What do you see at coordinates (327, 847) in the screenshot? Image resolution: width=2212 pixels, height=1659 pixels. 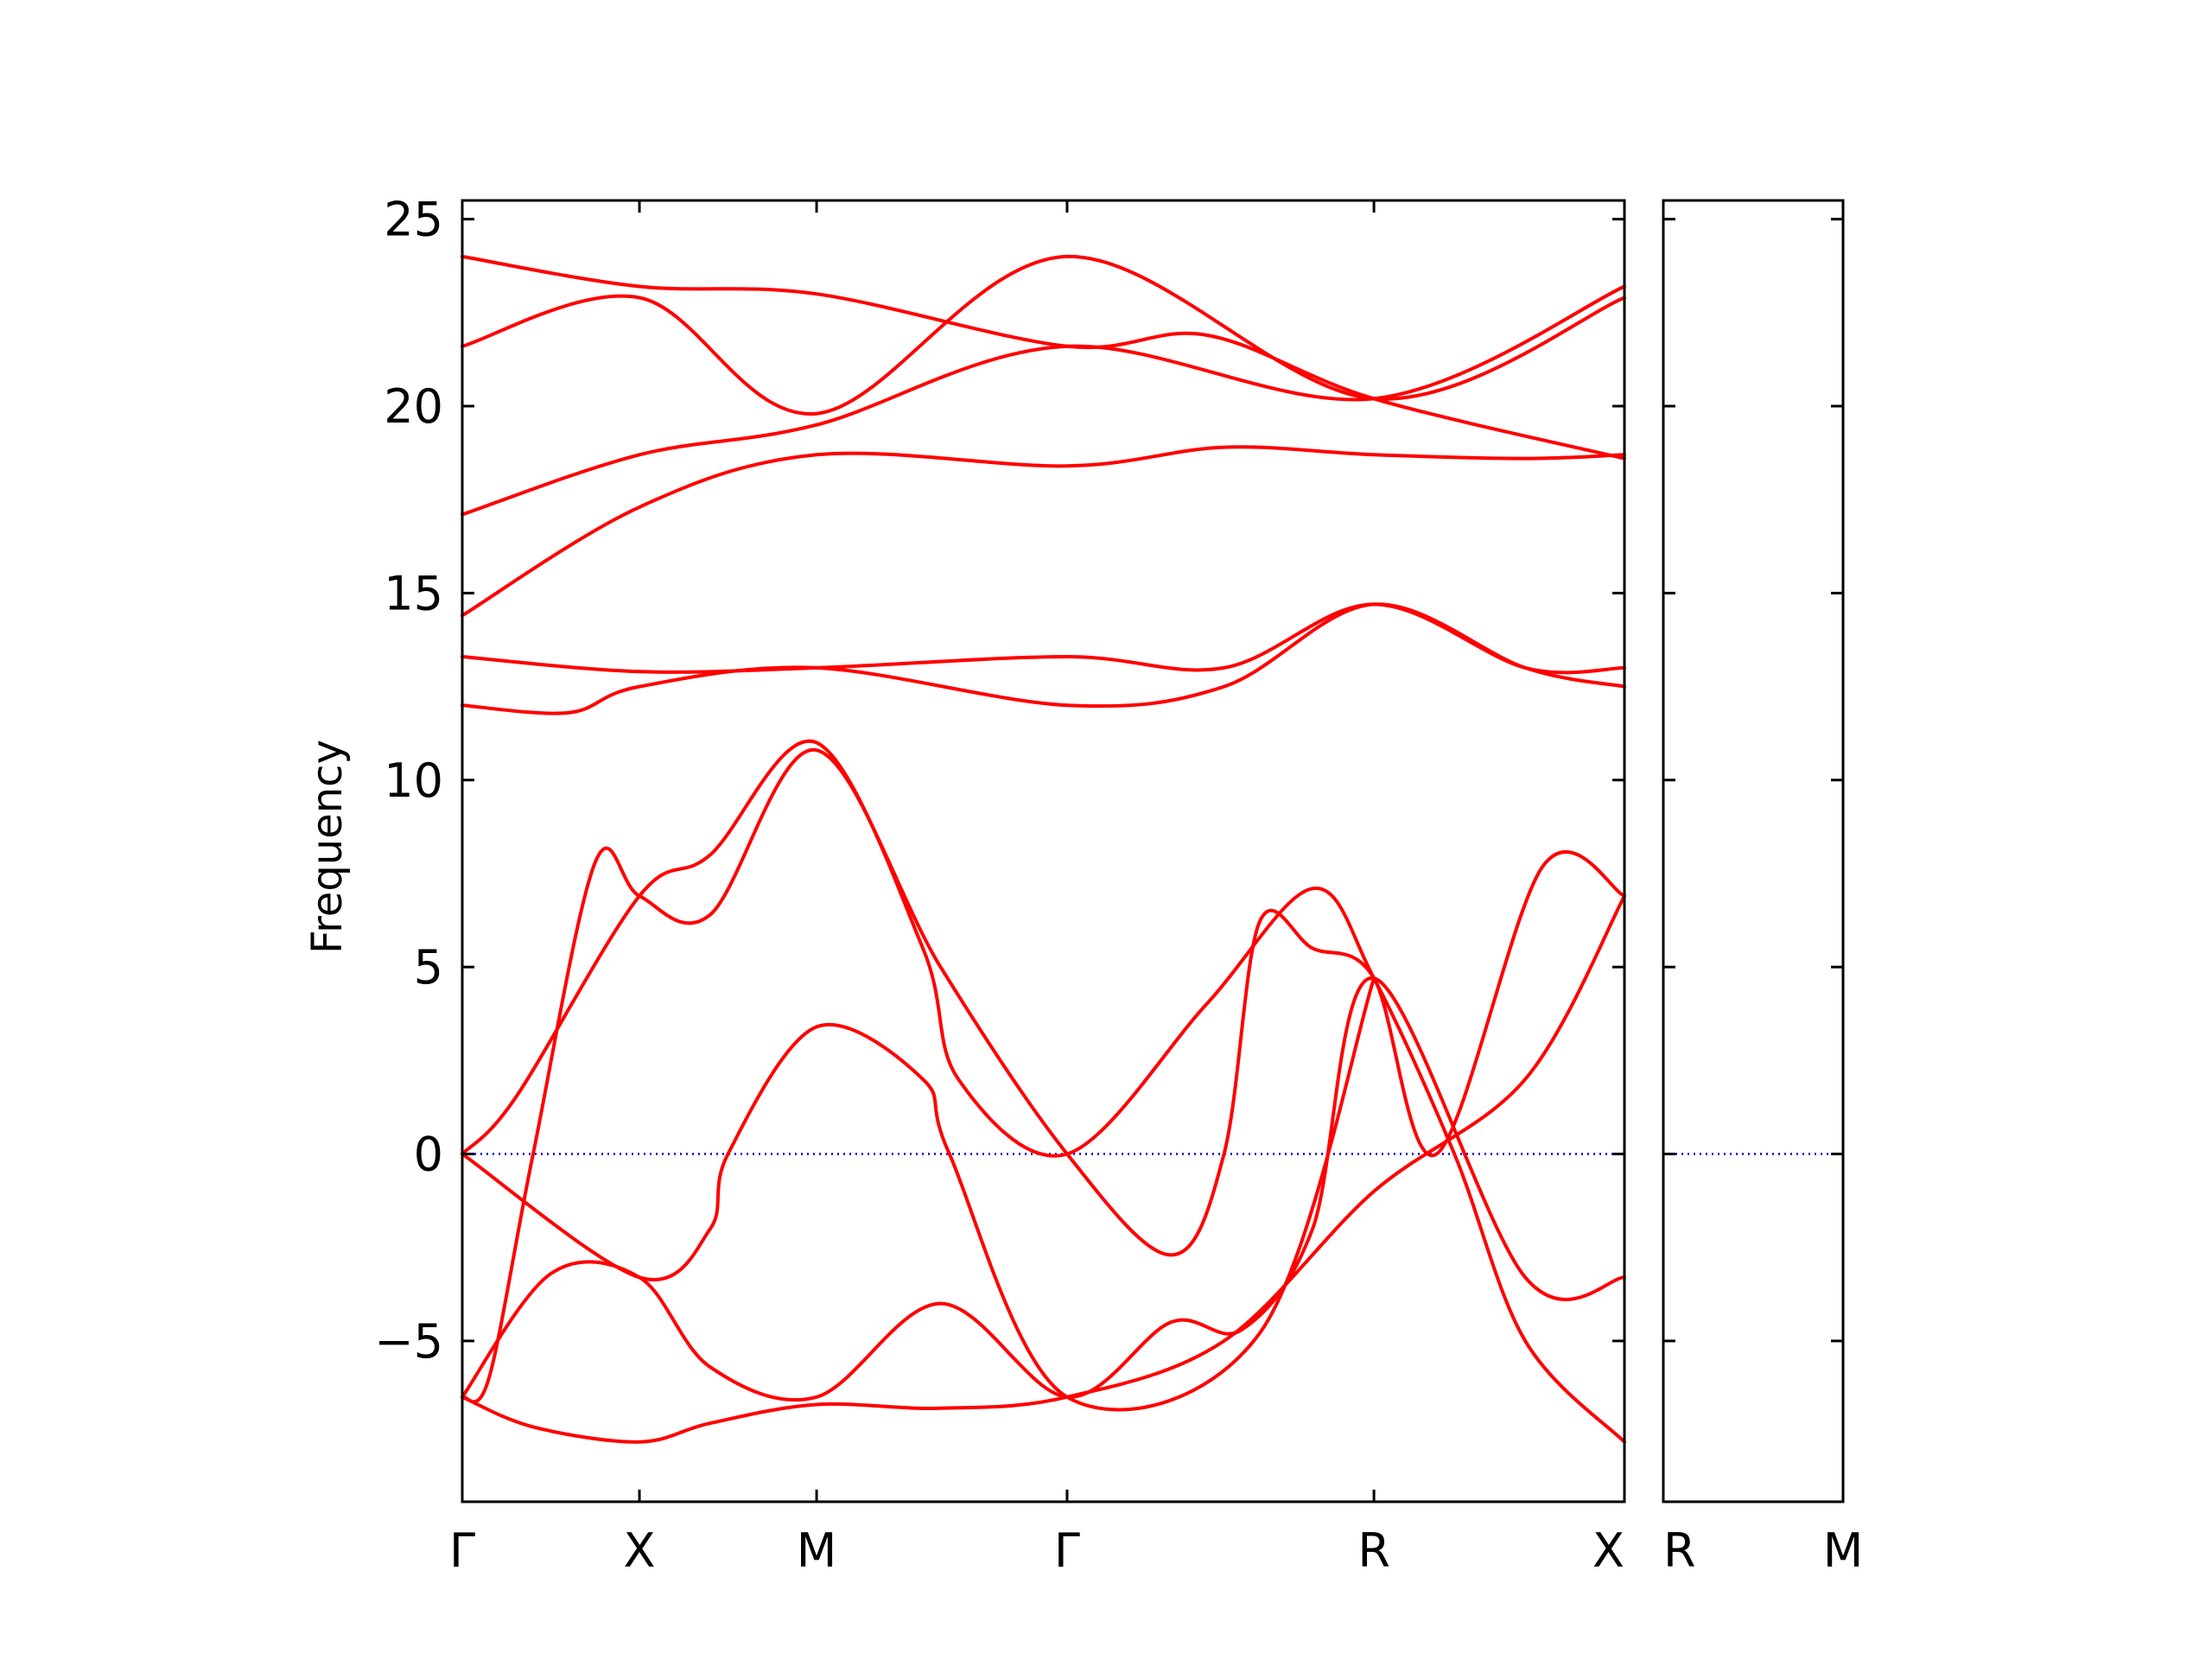 I see `y-axis-label: Frequency` at bounding box center [327, 847].